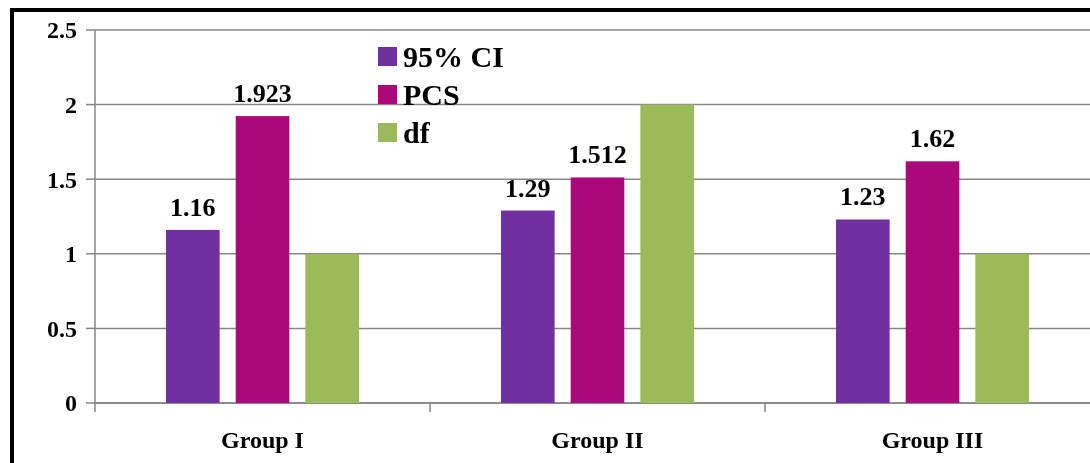  I want to click on y-tick-label: 2, so click(71, 105).